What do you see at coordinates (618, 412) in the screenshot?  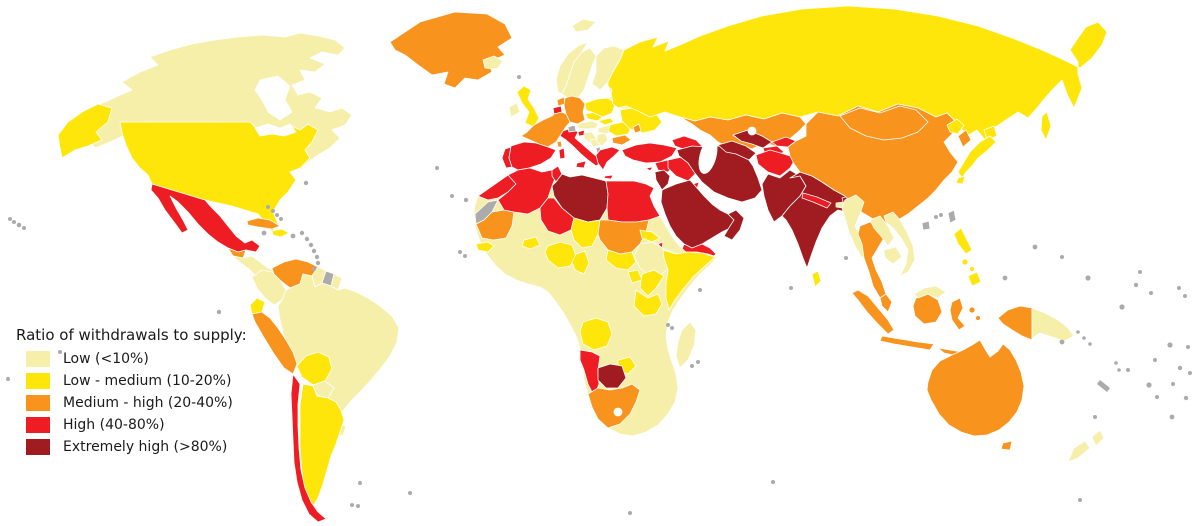 I see `lesotho-hole` at bounding box center [618, 412].